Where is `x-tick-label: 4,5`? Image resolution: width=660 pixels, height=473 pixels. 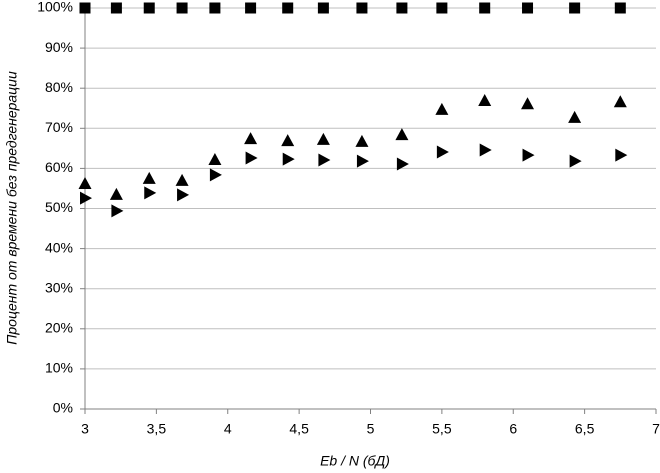 x-tick-label: 4,5 is located at coordinates (299, 429).